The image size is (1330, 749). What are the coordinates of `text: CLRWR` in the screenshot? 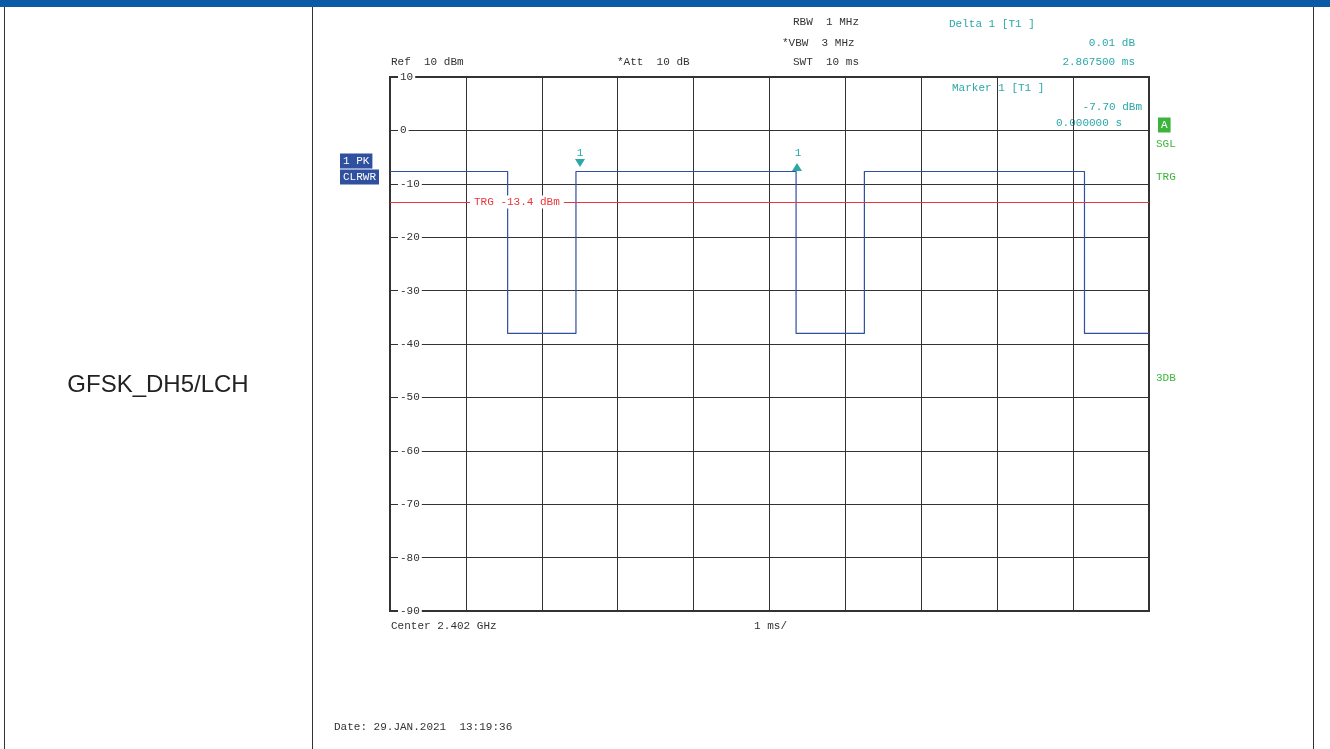 It's located at (360, 177).